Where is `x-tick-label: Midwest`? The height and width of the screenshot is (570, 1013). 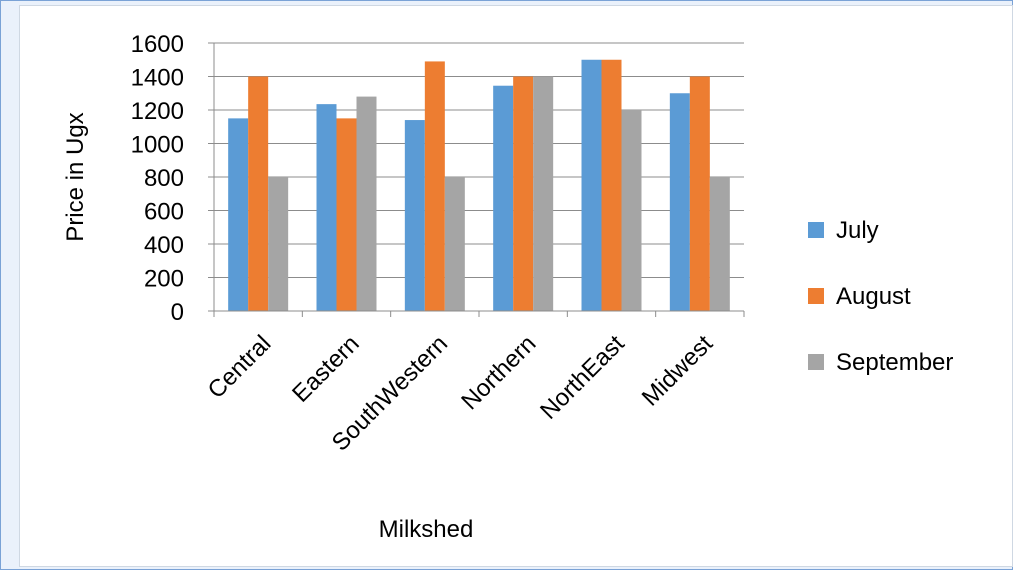 x-tick-label: Midwest is located at coordinates (678, 371).